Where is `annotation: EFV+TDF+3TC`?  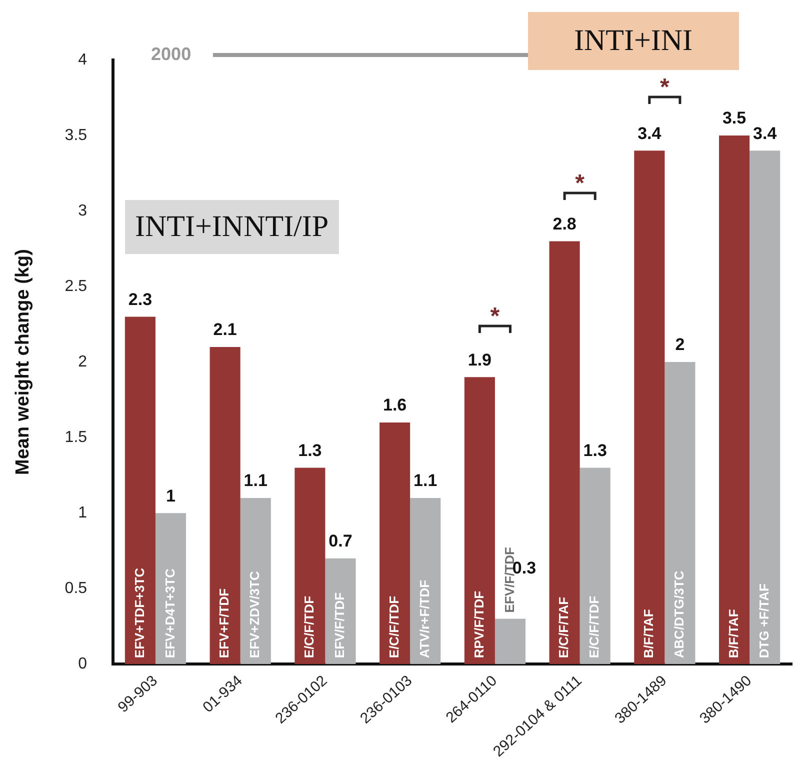 annotation: EFV+TDF+3TC is located at coordinates (139, 612).